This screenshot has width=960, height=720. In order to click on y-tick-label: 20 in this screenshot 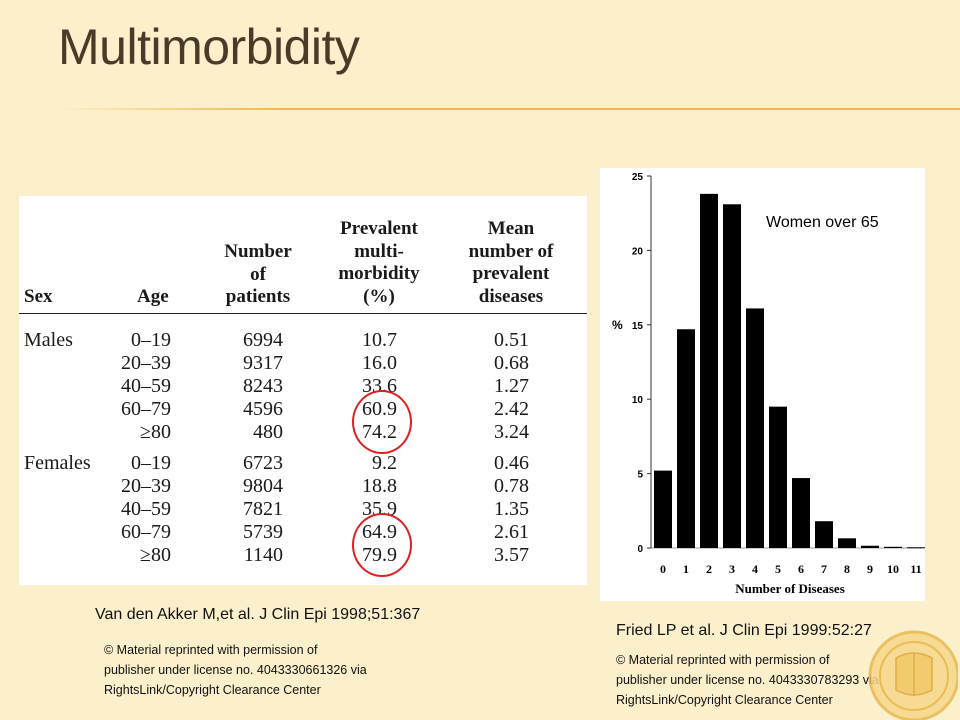, I will do `click(638, 251)`.